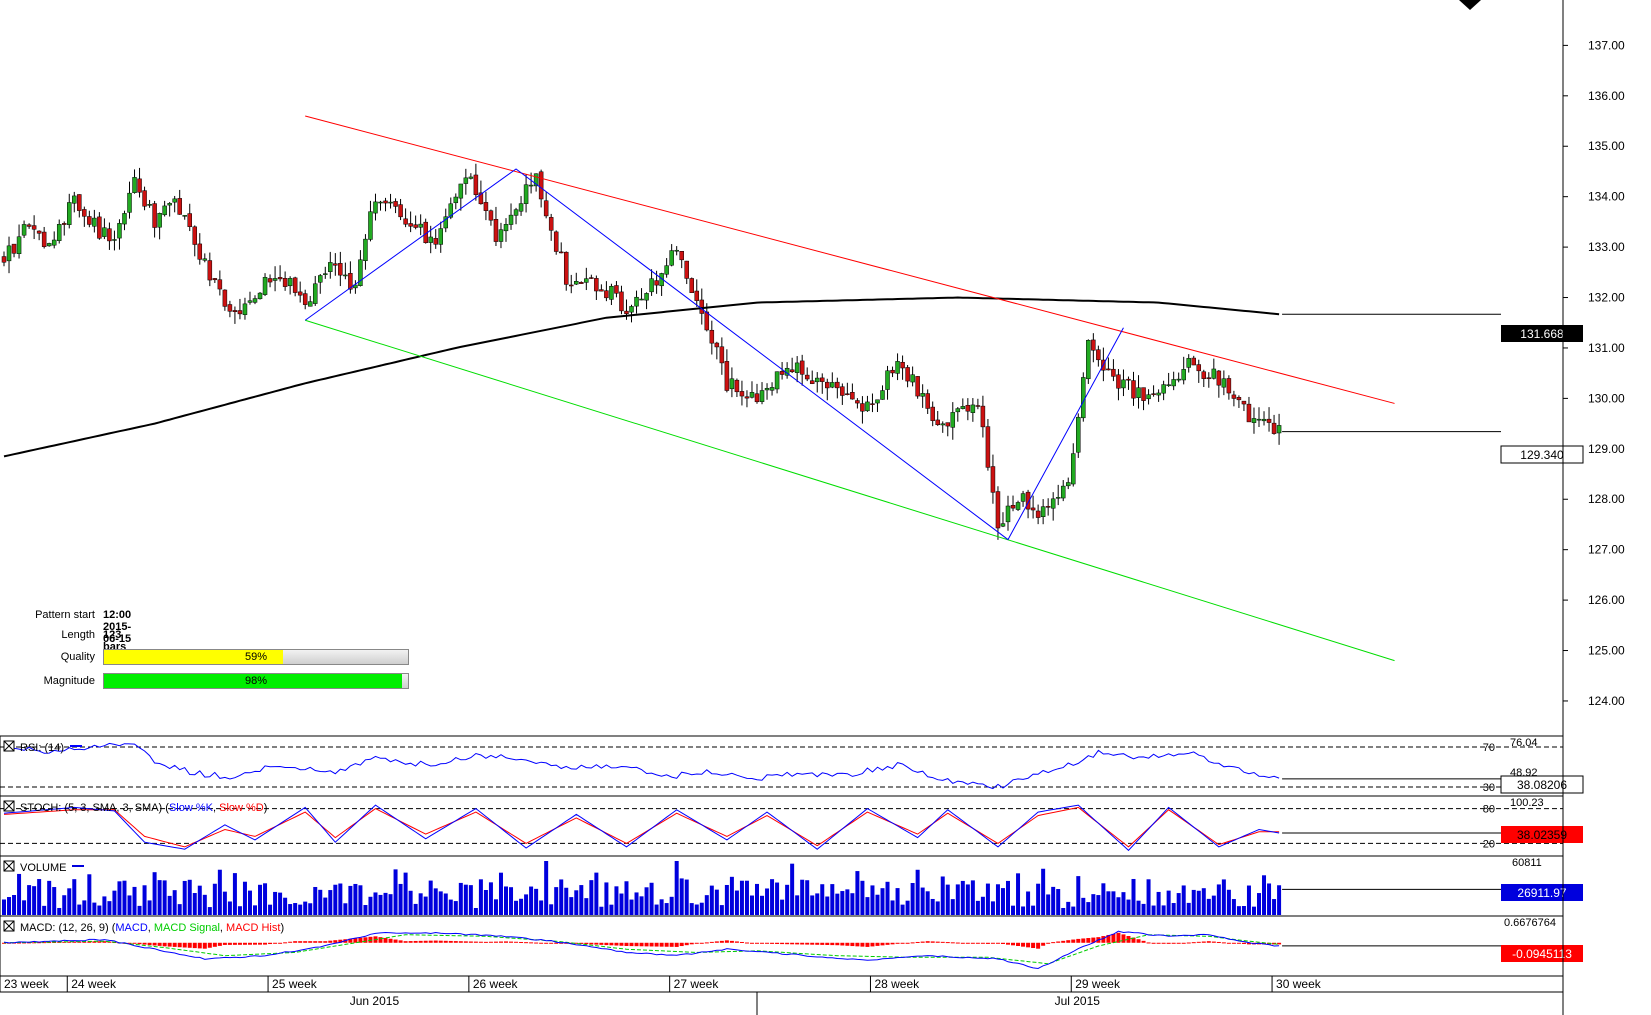 The width and height of the screenshot is (1651, 1015). Describe the element at coordinates (1542, 785) in the screenshot. I see `rsi-value-label: 38.08206` at that location.